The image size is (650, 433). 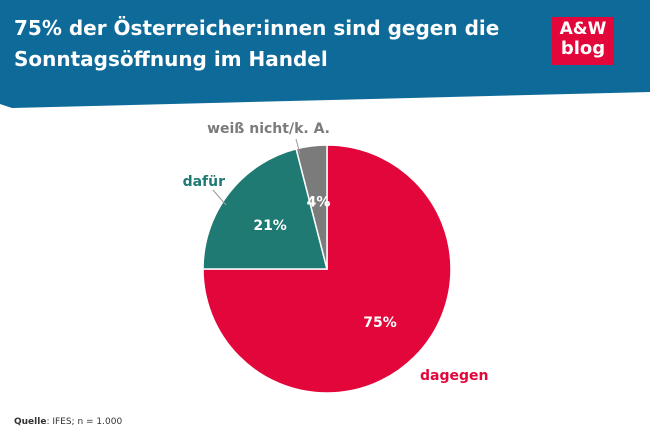 I want to click on leader-line-weiss-nicht-k-a, so click(x=298, y=146).